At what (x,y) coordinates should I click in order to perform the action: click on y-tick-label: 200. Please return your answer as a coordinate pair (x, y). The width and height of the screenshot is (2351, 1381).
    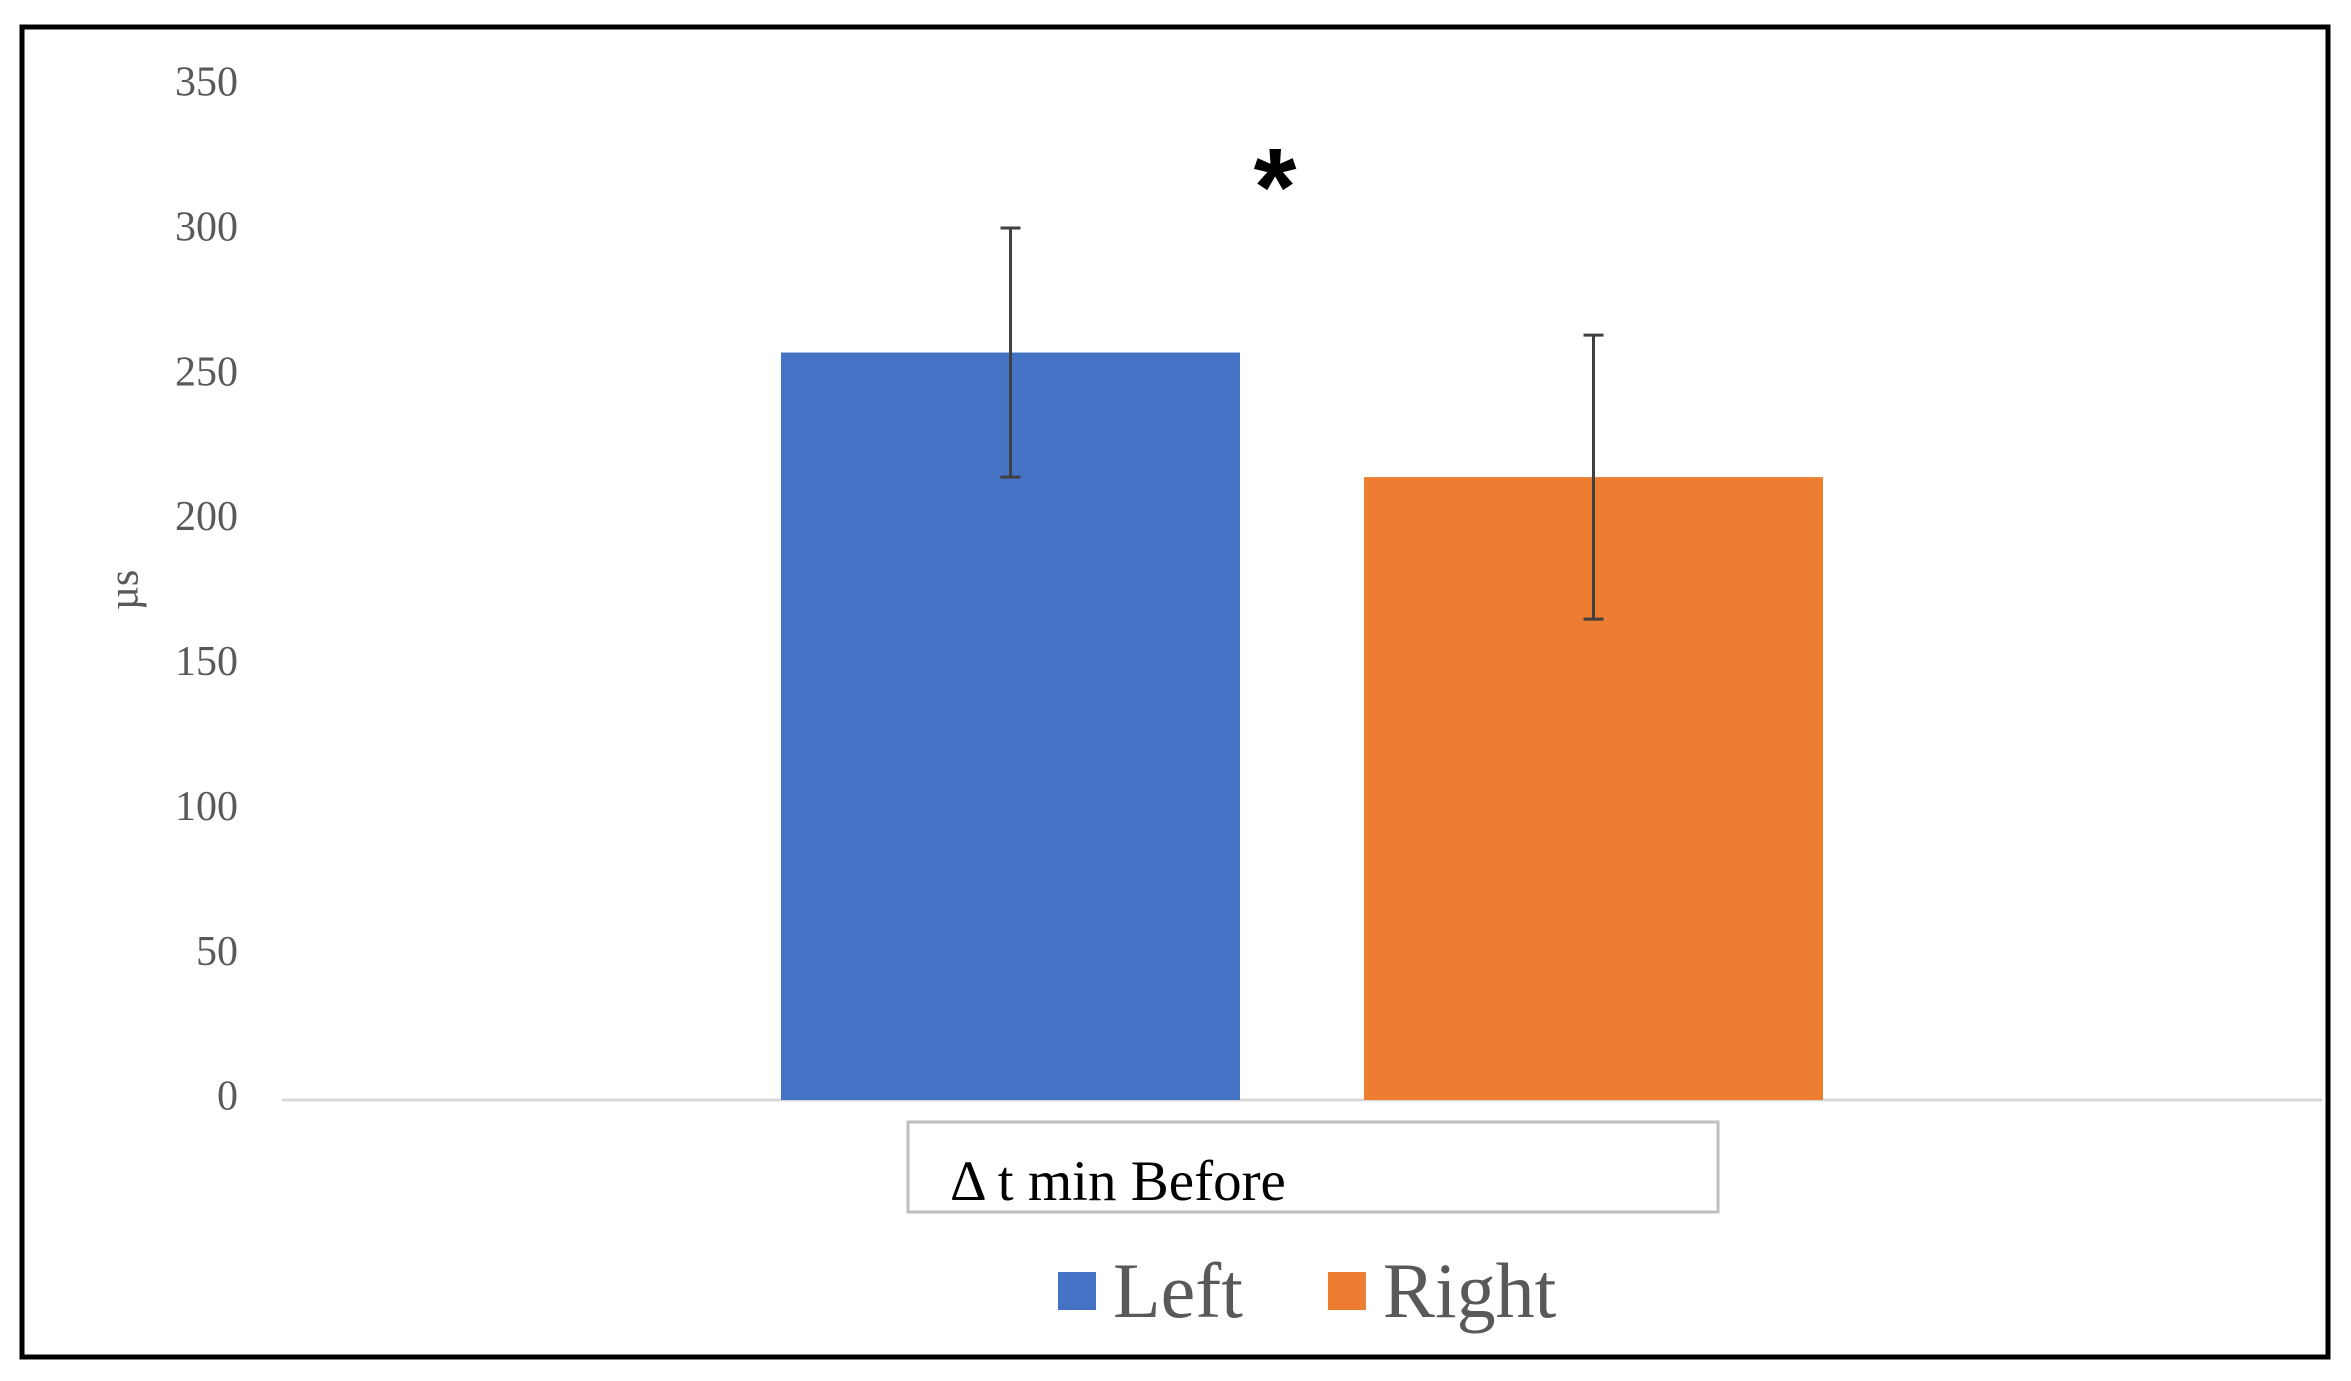
    Looking at the image, I should click on (206, 517).